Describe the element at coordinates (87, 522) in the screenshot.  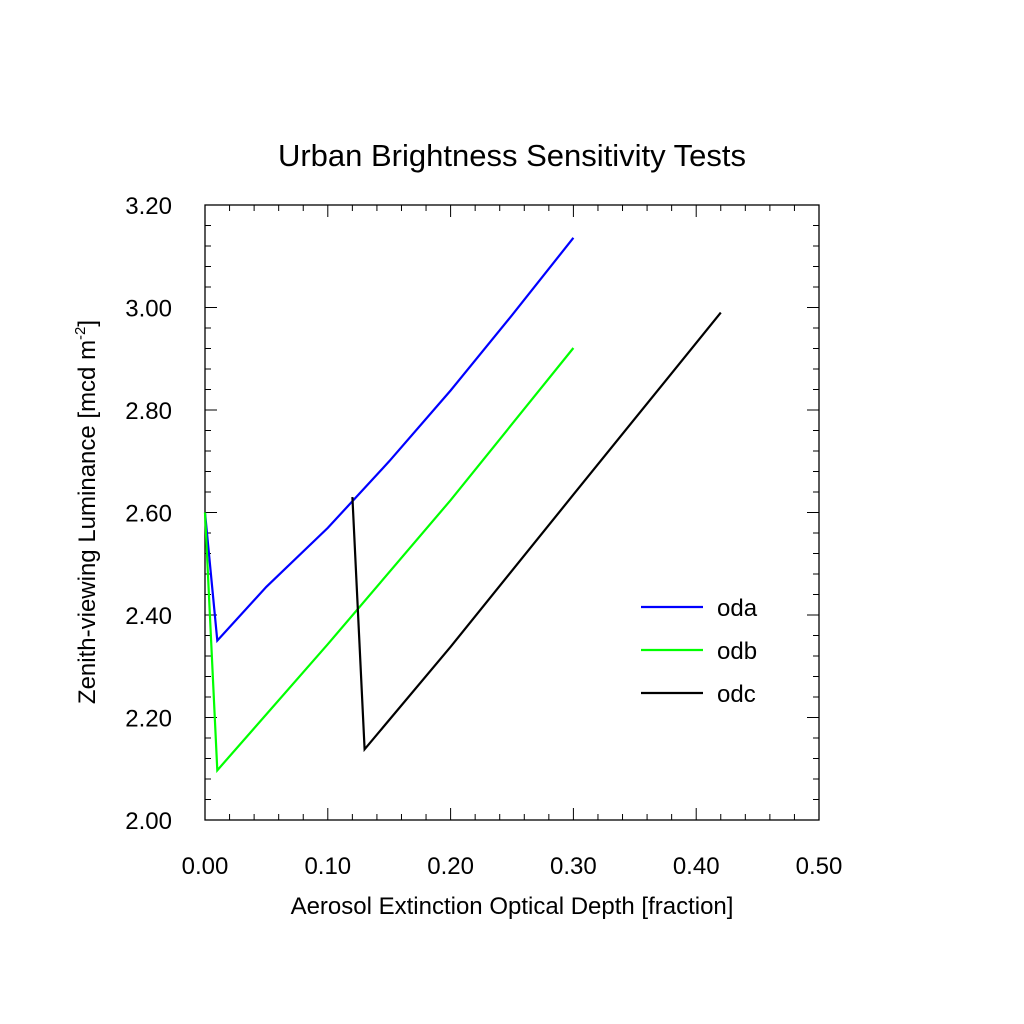
I see `y-axis-label-main: Zenith-viewing Luminance [mcd m` at that location.